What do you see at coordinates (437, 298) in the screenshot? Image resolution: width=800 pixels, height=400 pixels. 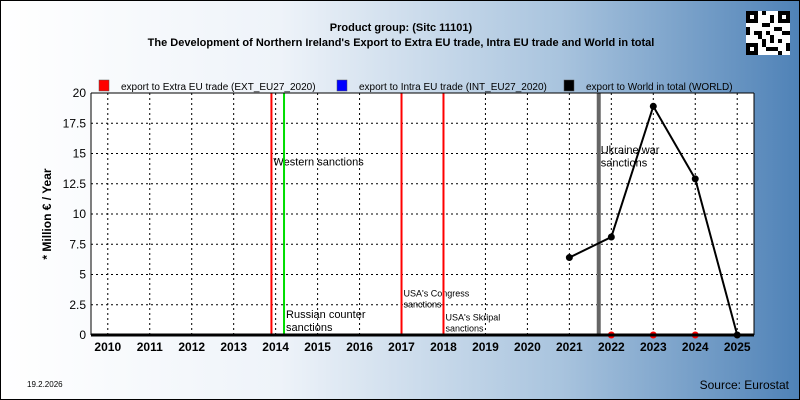 I see `event-label: USA's Congress sanctions` at bounding box center [437, 298].